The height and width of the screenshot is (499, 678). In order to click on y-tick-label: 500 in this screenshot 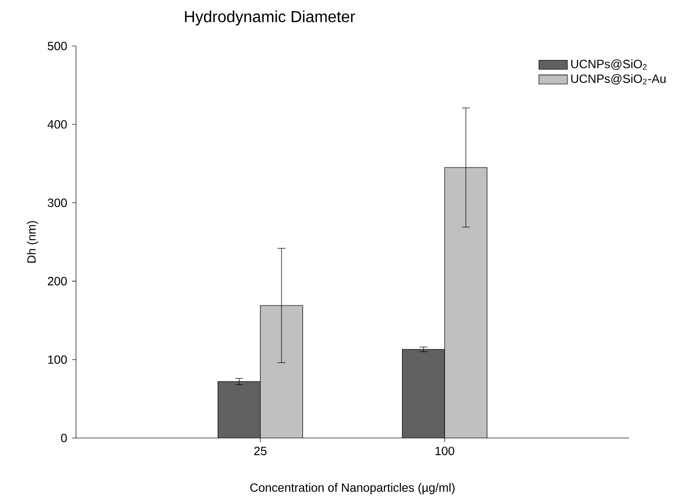, I will do `click(57, 46)`.